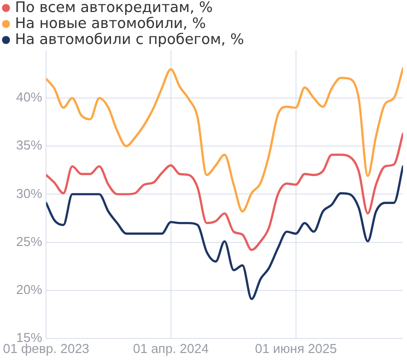 The width and height of the screenshot is (407, 360). I want to click on x-tick-label: 01 апр. 2024, so click(171, 348).